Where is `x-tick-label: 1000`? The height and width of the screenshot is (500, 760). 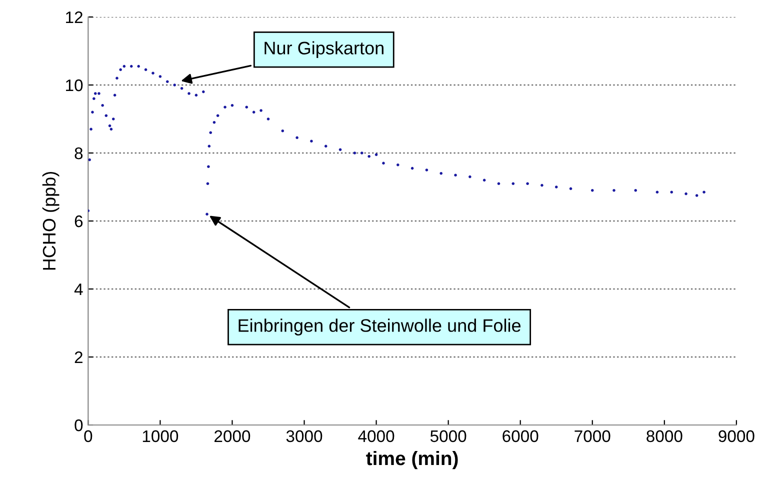 x-tick-label: 1000 is located at coordinates (160, 436).